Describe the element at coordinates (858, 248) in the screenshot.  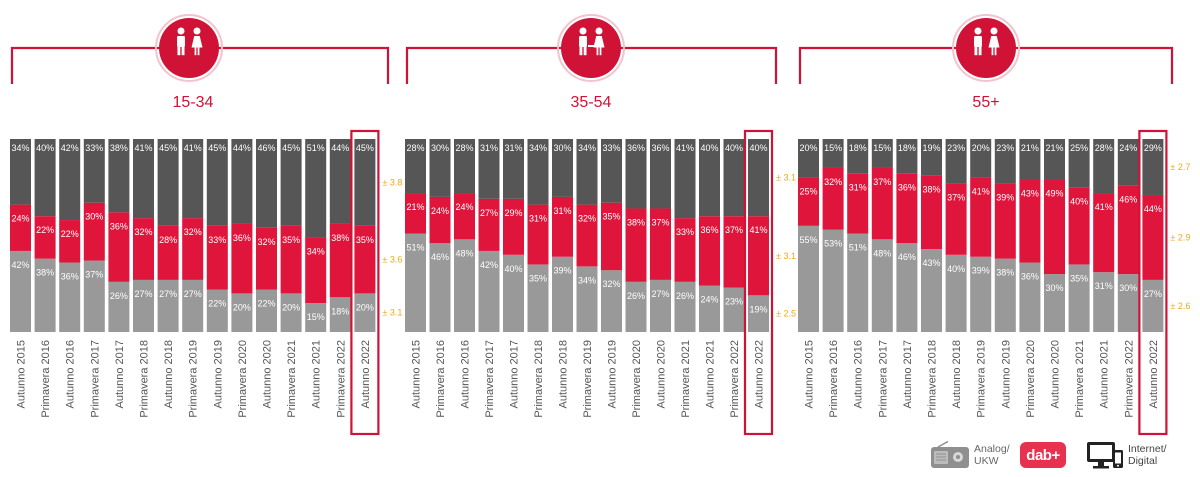
I see `data-label-analog: 51%` at that location.